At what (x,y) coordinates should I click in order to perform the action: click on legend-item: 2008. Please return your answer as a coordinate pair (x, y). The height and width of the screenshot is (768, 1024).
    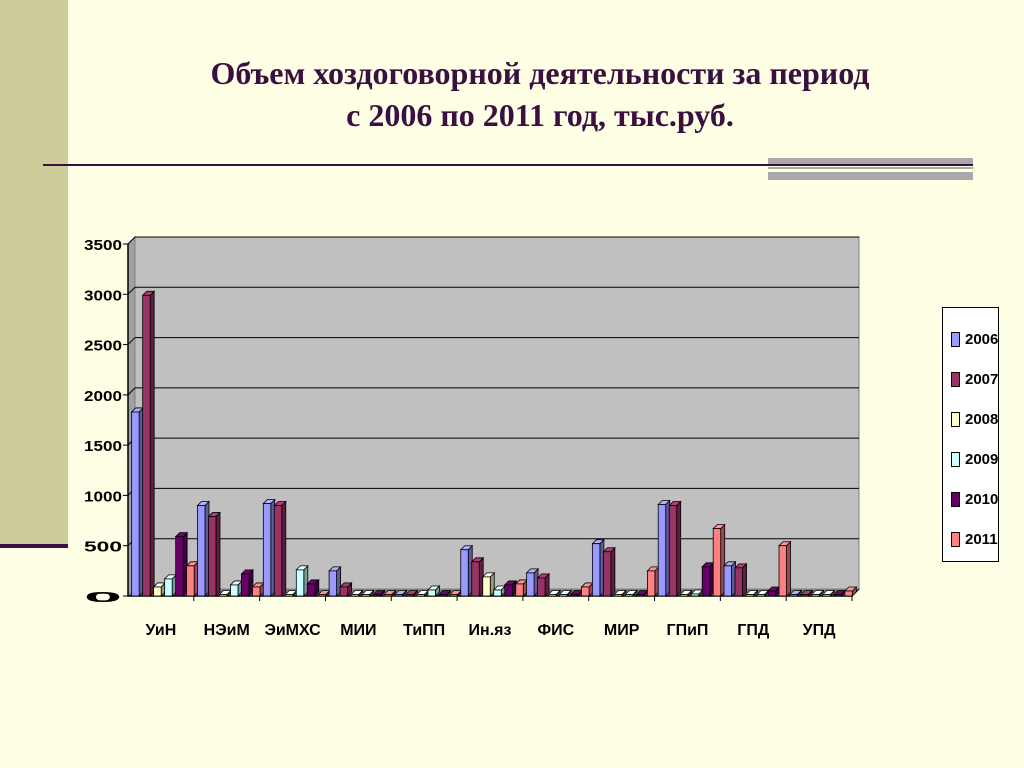
    Looking at the image, I should click on (970, 419).